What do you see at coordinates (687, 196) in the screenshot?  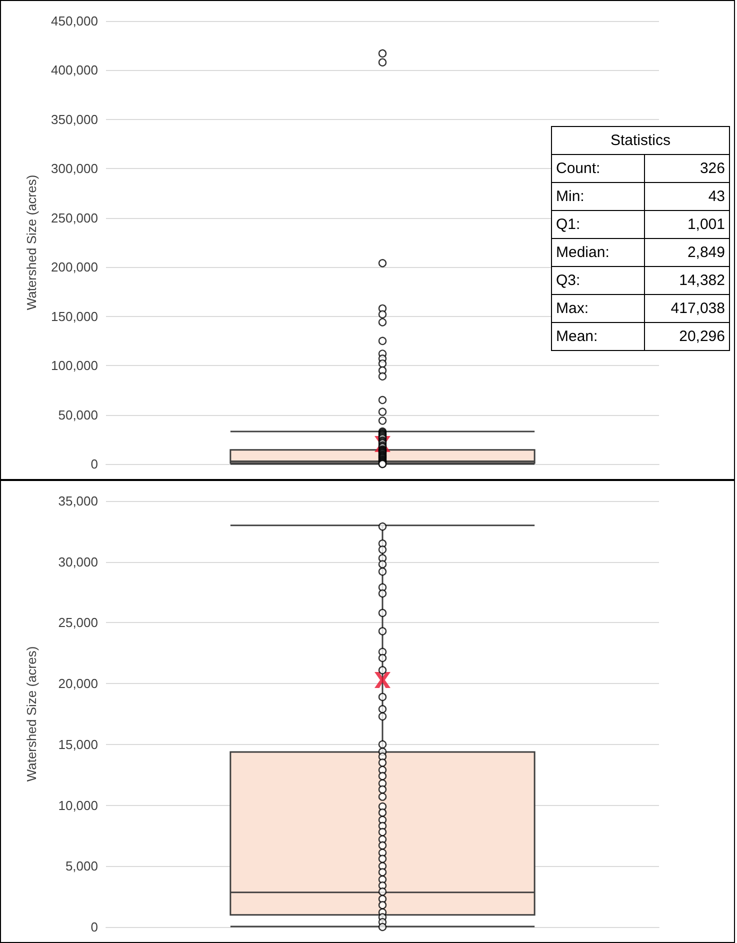 I see `text: 43` at bounding box center [687, 196].